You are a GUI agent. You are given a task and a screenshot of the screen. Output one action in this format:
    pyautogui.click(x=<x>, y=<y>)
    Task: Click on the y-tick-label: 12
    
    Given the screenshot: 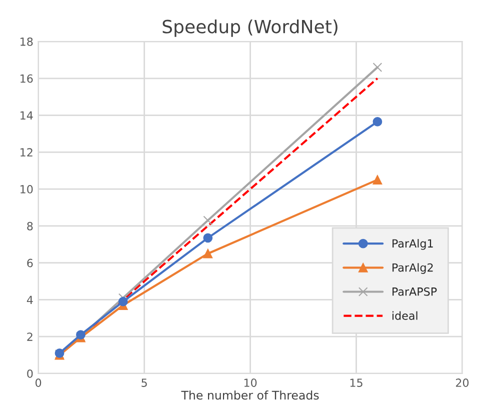 What is the action you would take?
    pyautogui.click(x=26, y=152)
    